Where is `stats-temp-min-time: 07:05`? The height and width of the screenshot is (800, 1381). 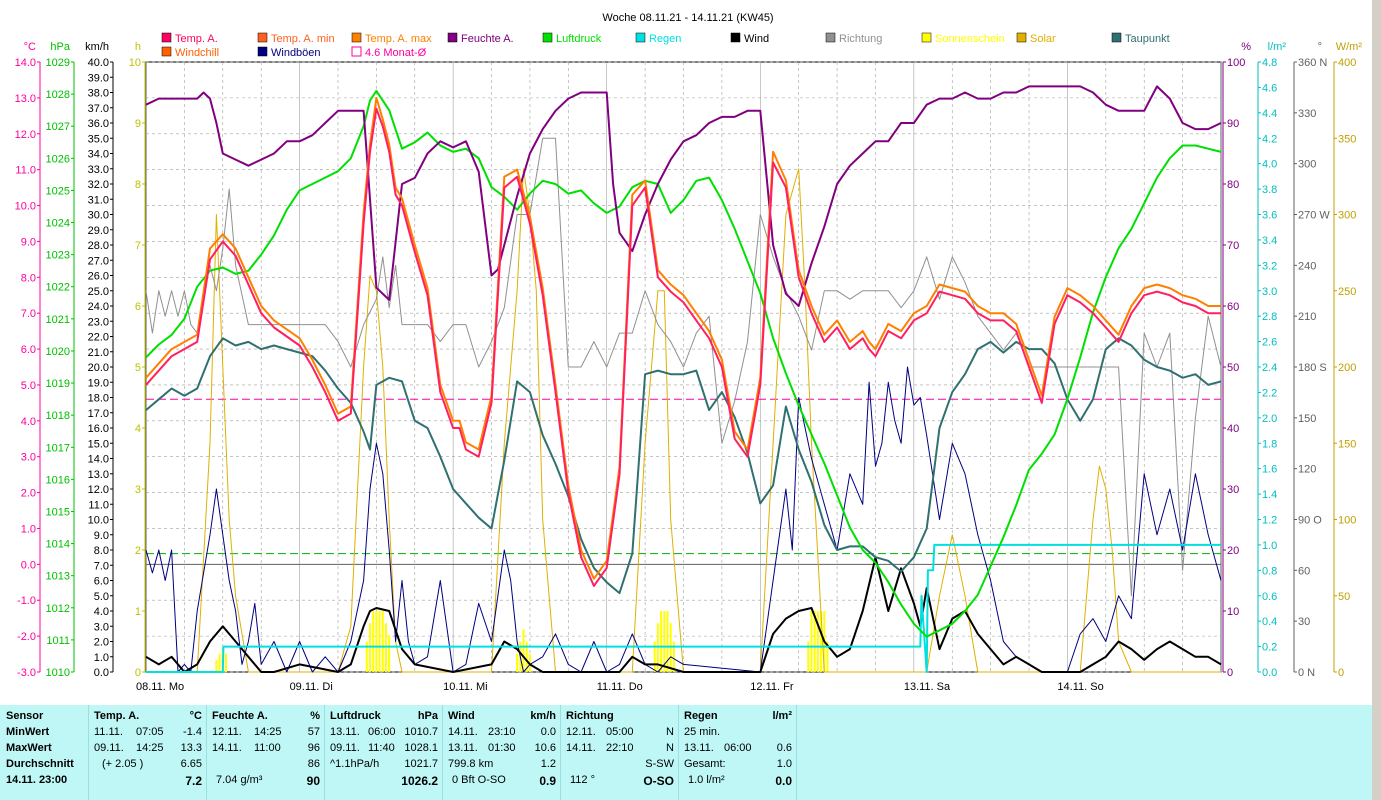 stats-temp-min-time: 07:05 is located at coordinates (150, 732).